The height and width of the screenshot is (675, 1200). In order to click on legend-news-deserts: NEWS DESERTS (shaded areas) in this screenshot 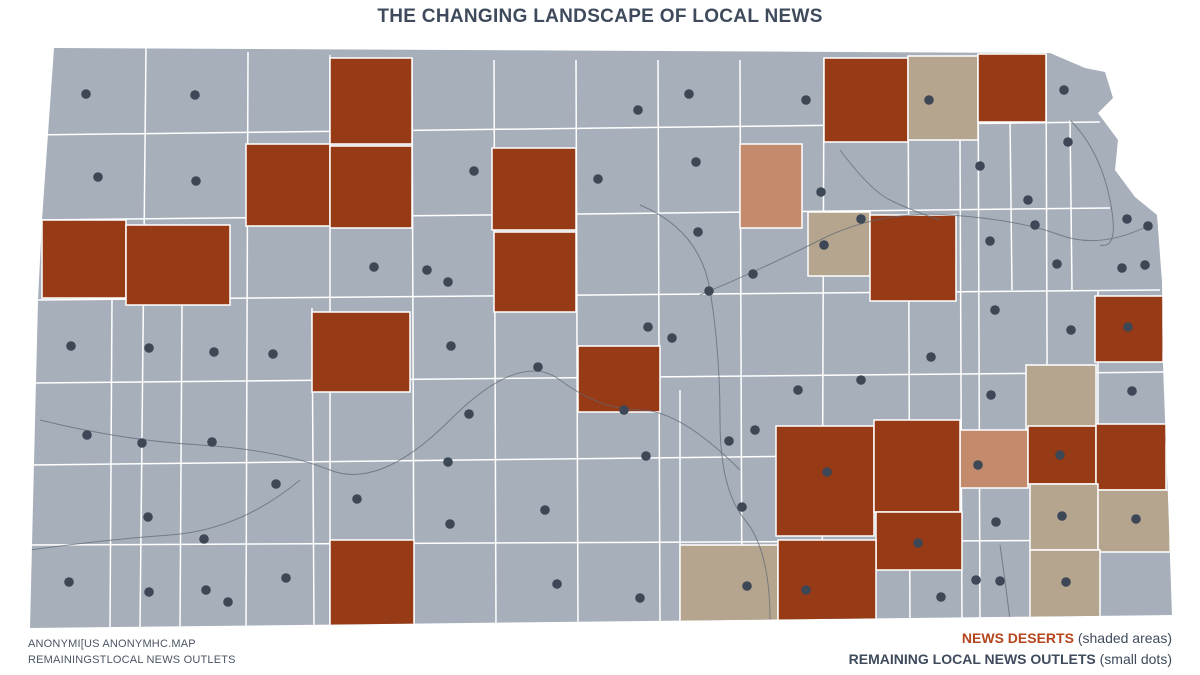, I will do `click(1067, 638)`.